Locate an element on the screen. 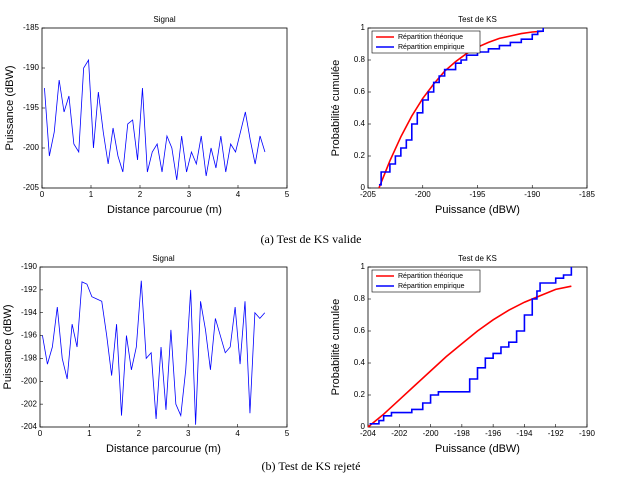 The image size is (622, 481). x-tick-label: -192 is located at coordinates (556, 433).